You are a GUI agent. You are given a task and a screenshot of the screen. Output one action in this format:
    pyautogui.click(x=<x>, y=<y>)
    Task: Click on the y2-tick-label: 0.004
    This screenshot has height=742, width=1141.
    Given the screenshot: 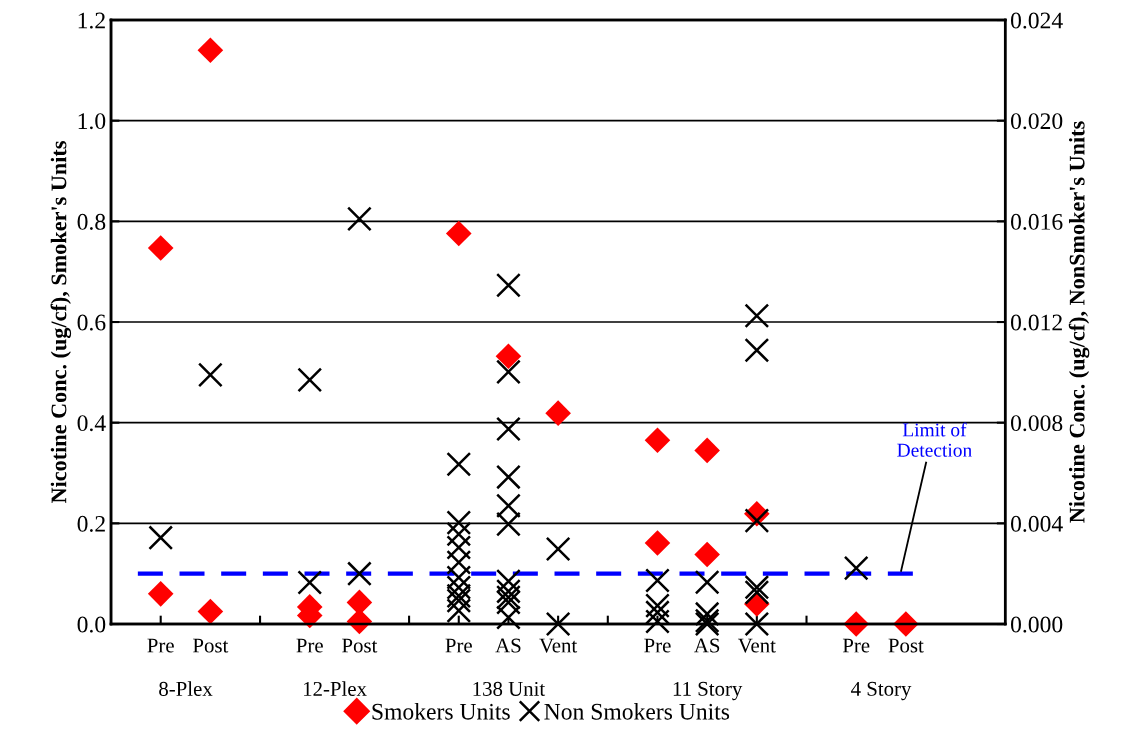 What is the action you would take?
    pyautogui.click(x=1036, y=523)
    